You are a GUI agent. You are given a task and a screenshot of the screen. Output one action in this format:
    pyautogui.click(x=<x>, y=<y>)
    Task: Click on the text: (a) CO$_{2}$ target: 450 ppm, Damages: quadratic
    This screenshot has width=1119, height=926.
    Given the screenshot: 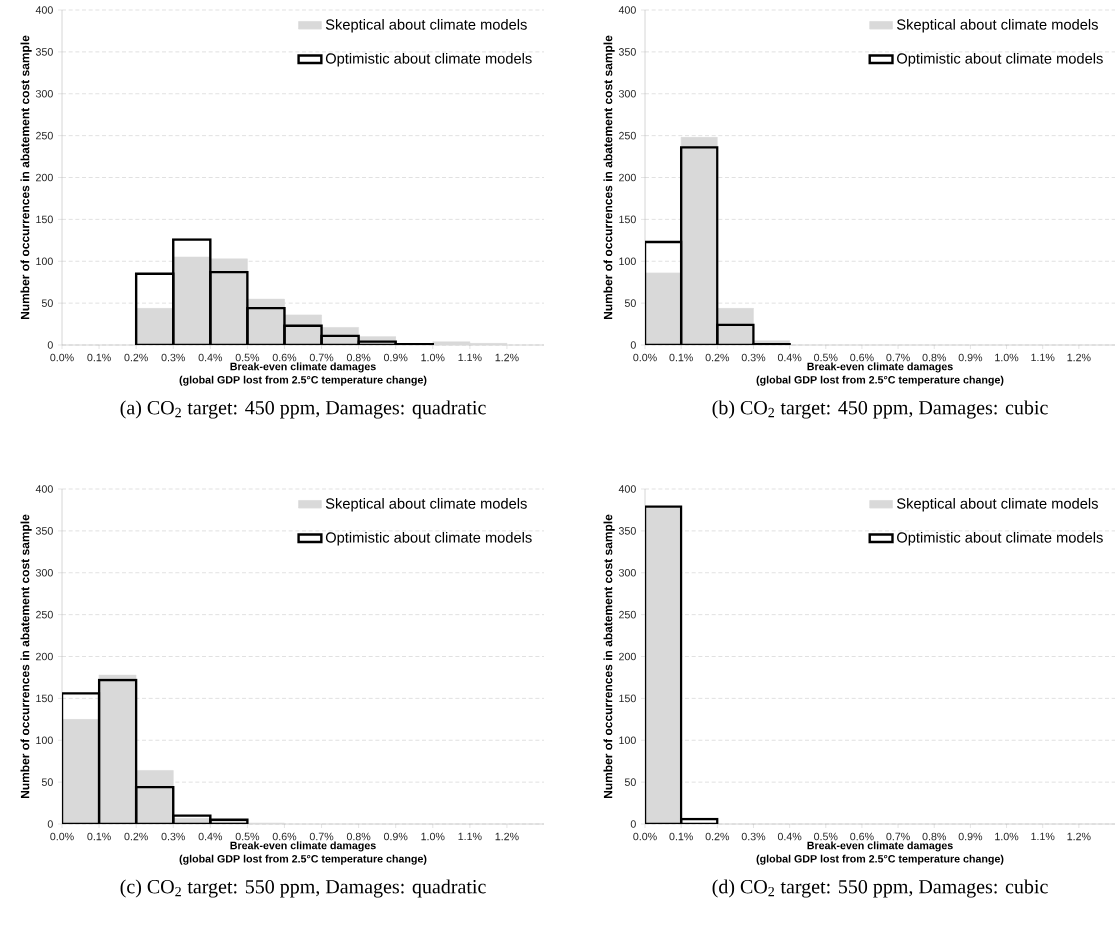 What is the action you would take?
    pyautogui.click(x=303, y=409)
    